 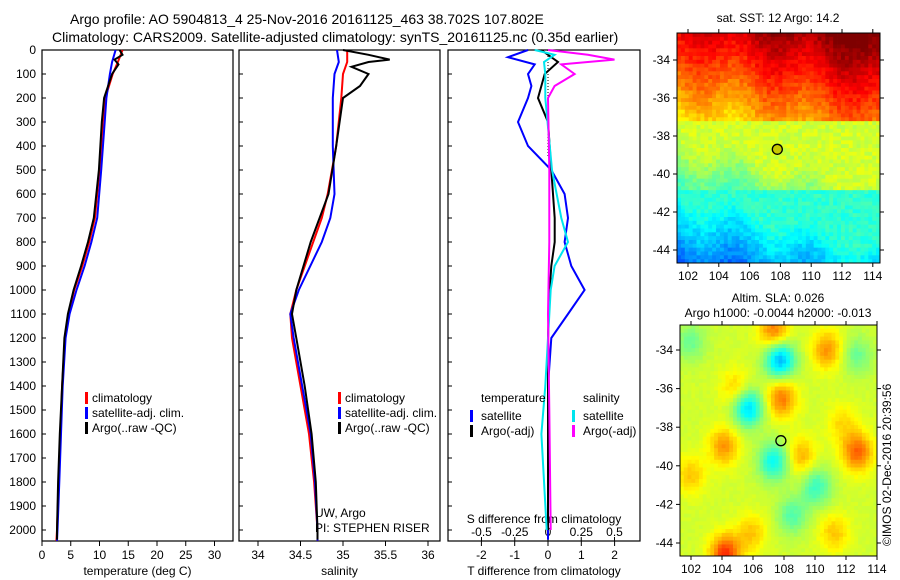 I want to click on legend-label: climatology, so click(x=122, y=398).